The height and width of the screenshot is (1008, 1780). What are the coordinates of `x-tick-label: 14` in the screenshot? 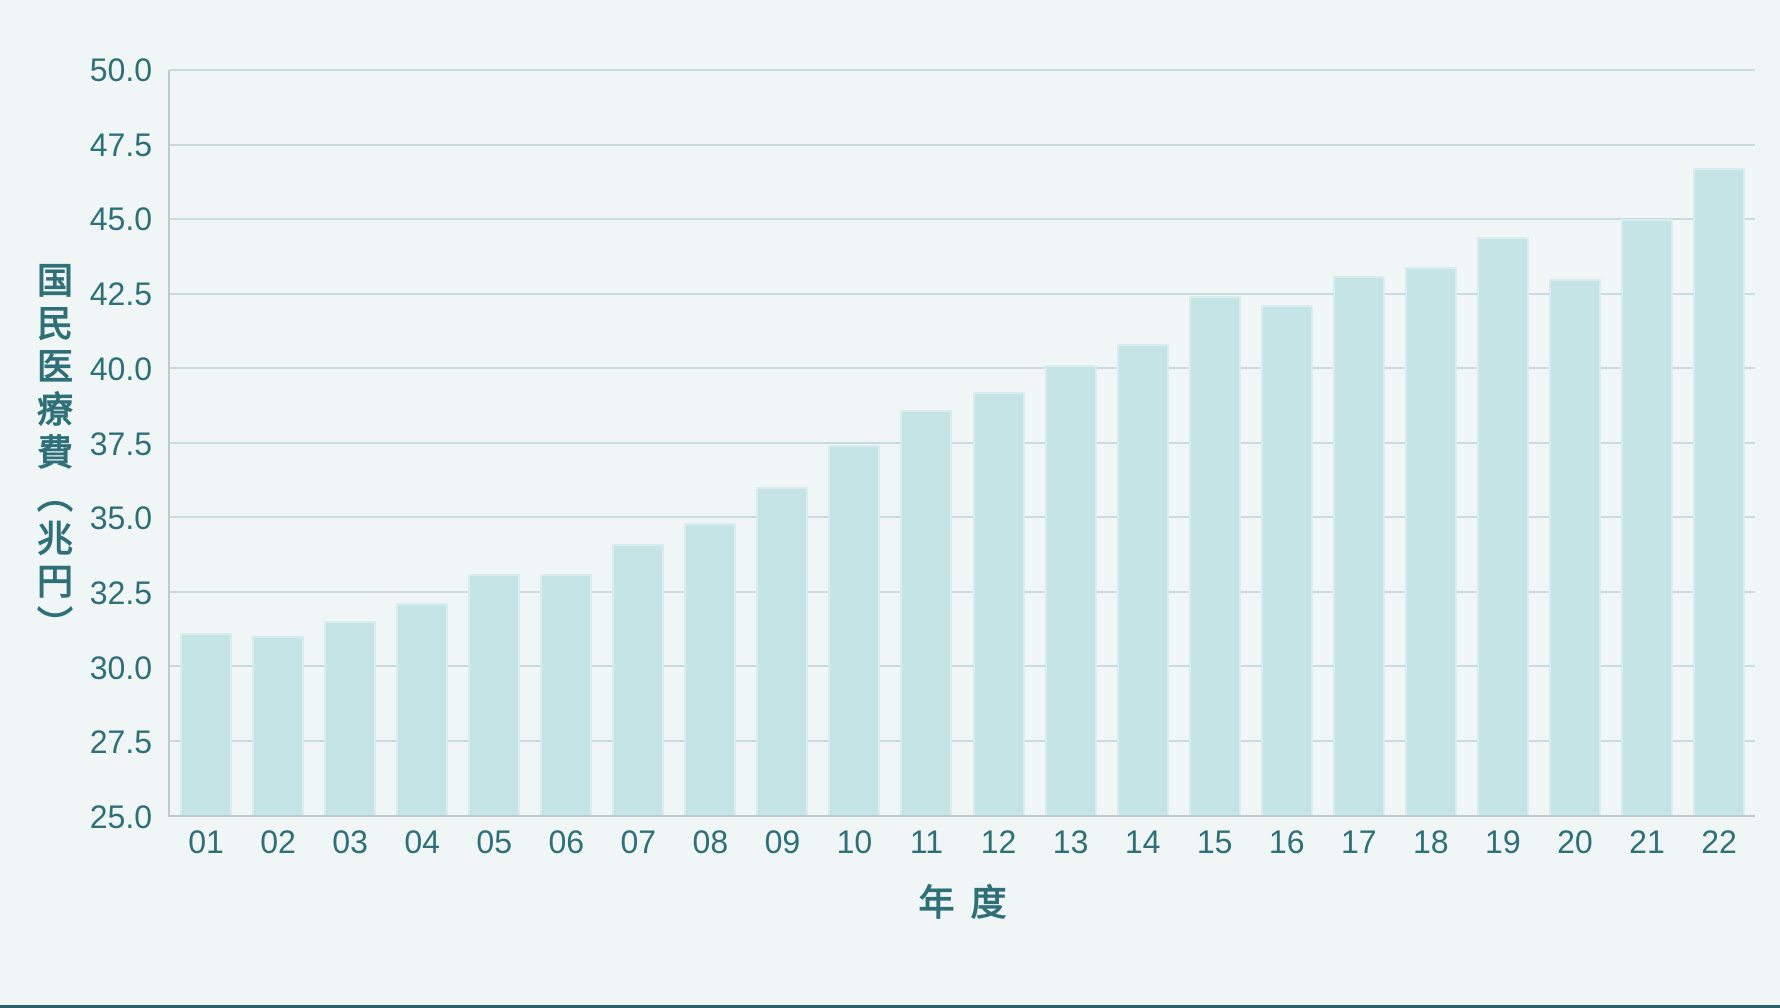 It's located at (1142, 842).